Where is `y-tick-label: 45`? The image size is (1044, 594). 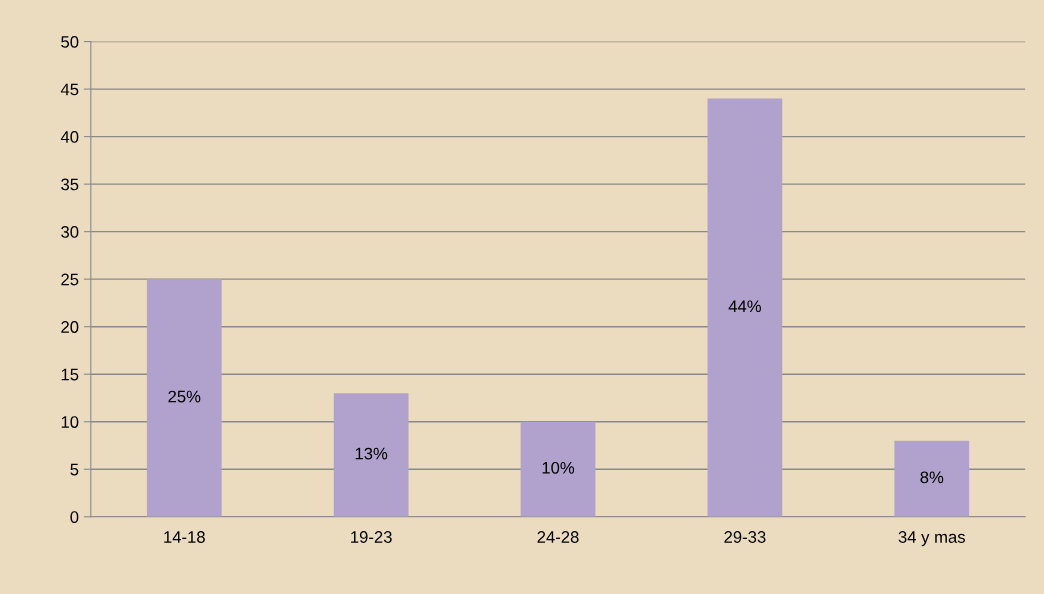
y-tick-label: 45 is located at coordinates (69, 89).